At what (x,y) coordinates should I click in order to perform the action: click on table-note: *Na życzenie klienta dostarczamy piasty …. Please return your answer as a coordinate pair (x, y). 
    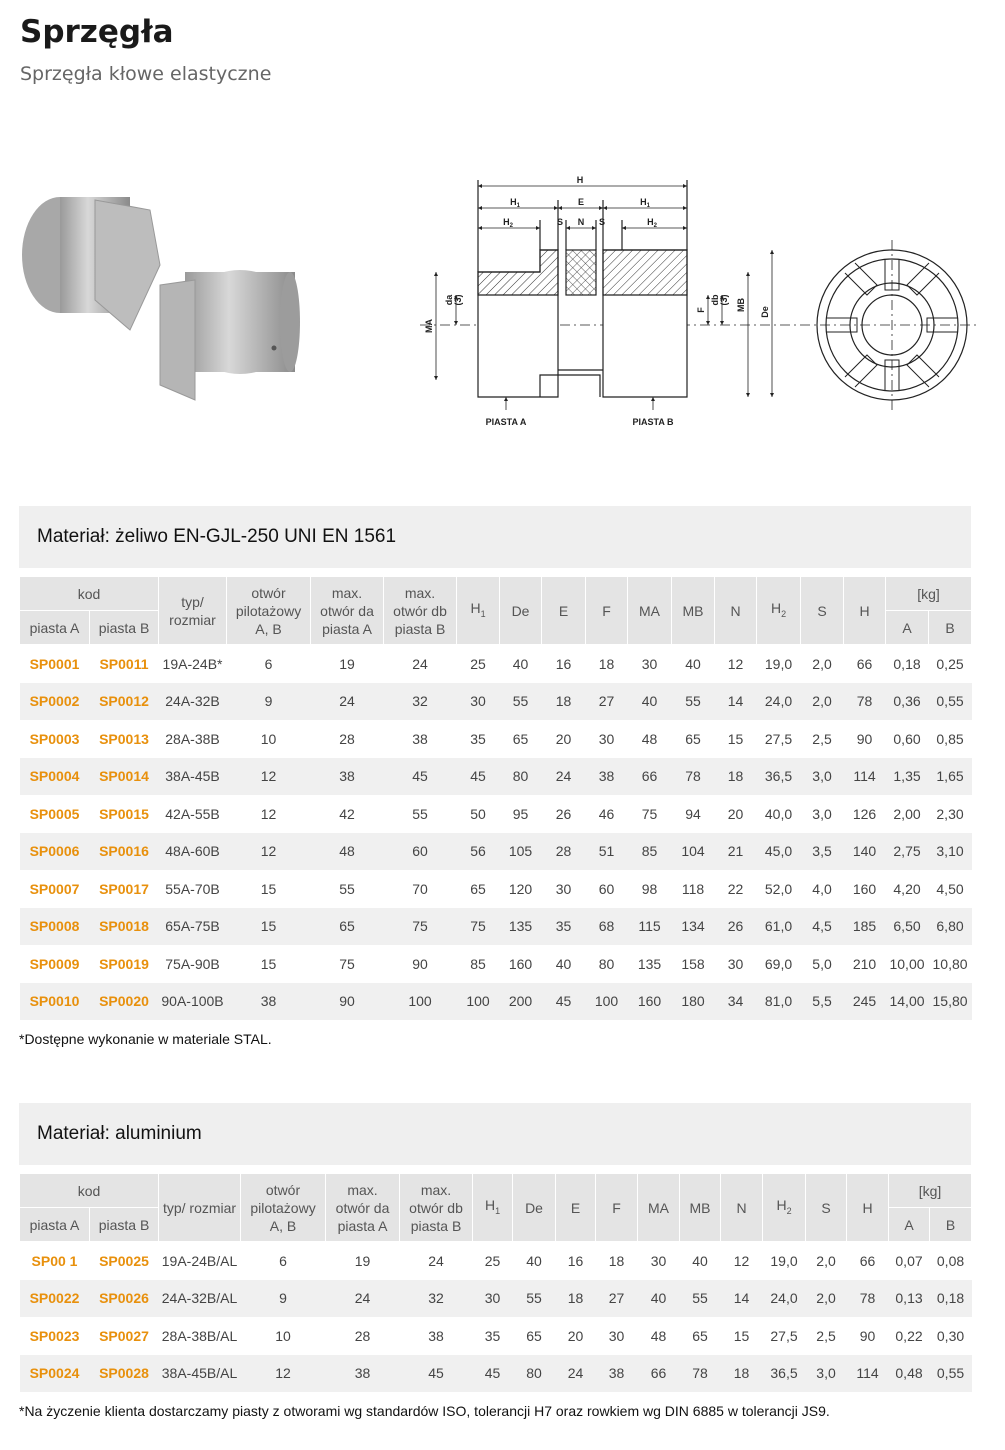
    Looking at the image, I should click on (424, 1411).